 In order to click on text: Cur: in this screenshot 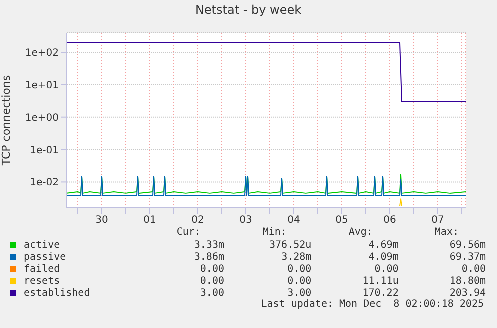, I will do `click(189, 233)`.